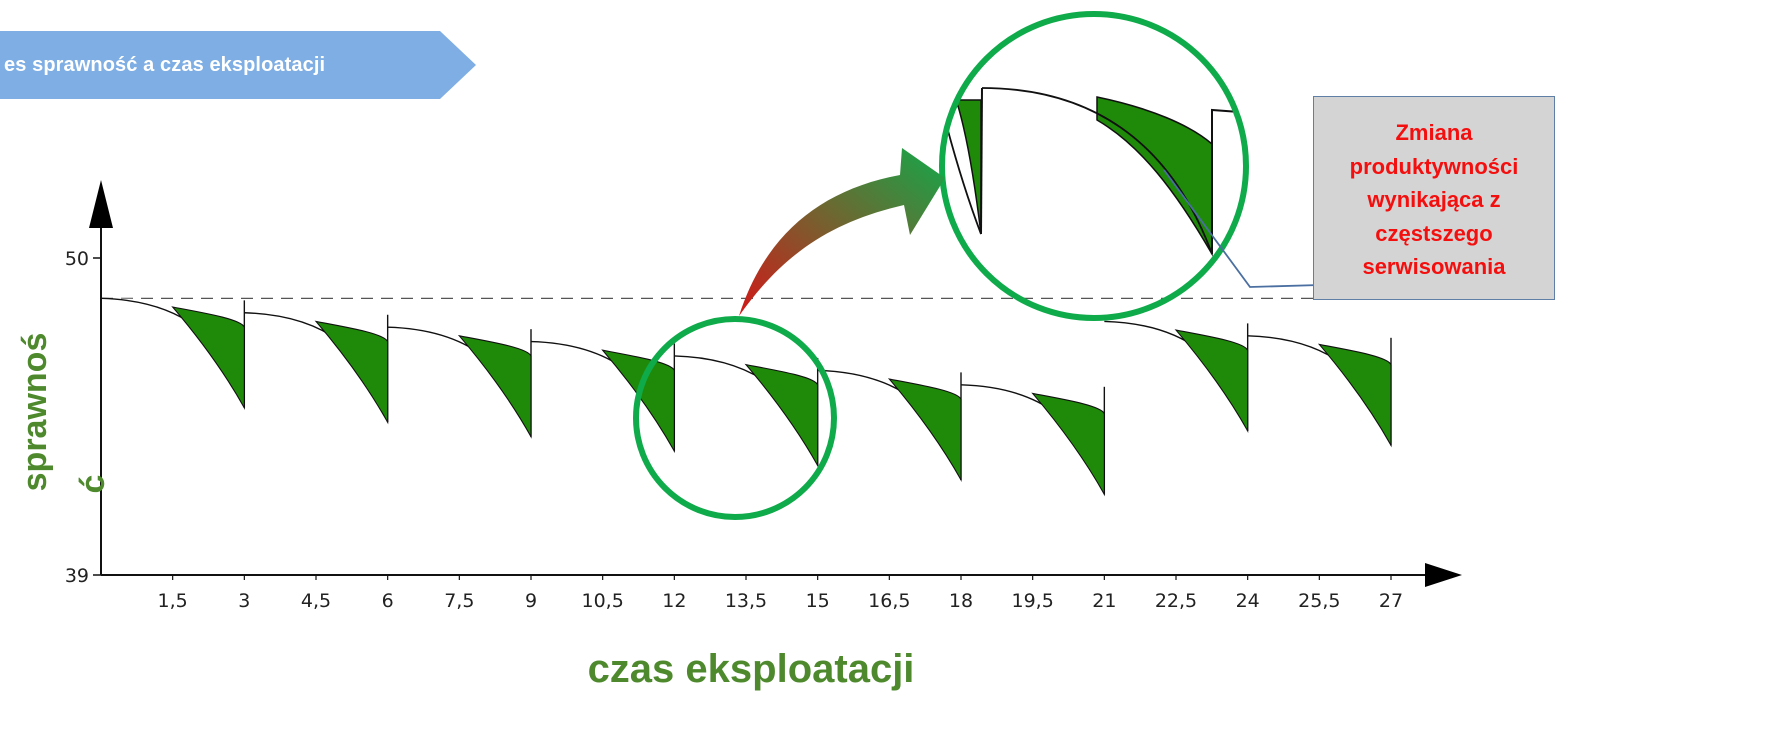  Describe the element at coordinates (1391, 601) in the screenshot. I see `x-tick-label: 27` at that location.